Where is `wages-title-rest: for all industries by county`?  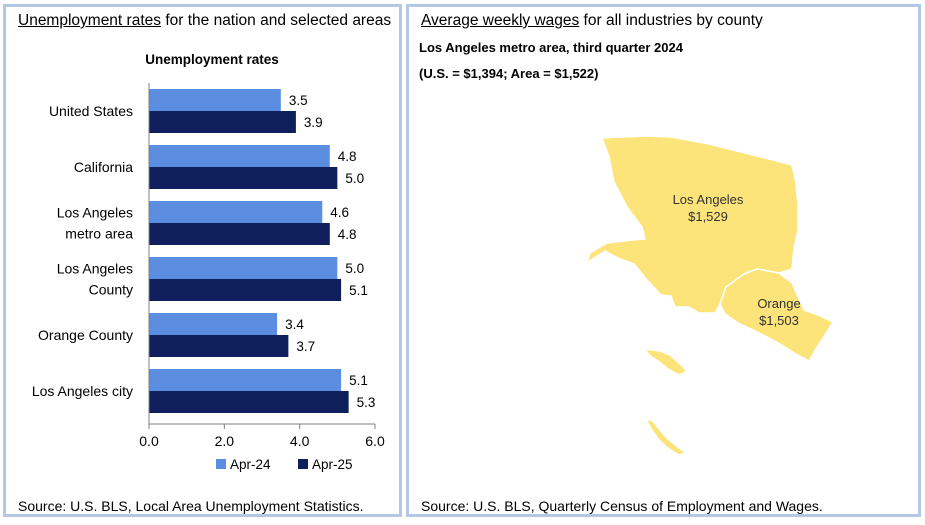
wages-title-rest: for all industries by county is located at coordinates (671, 20).